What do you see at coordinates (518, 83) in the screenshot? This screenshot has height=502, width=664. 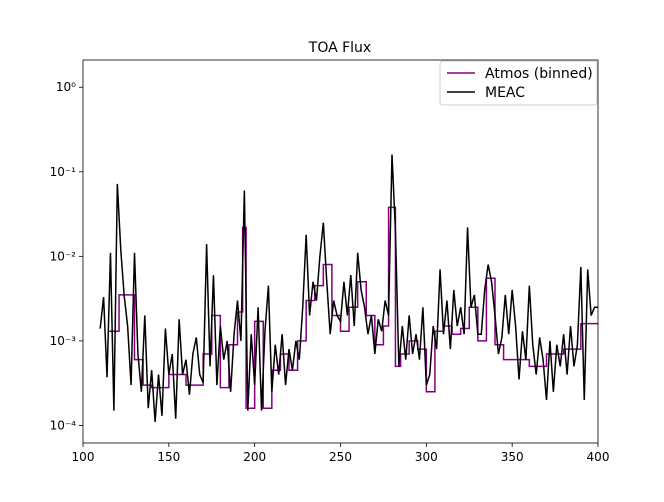 I see `legend-box` at bounding box center [518, 83].